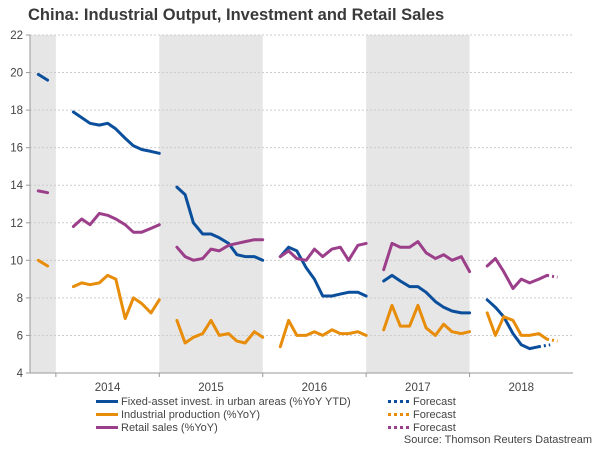 This screenshot has height=450, width=600. What do you see at coordinates (16, 111) in the screenshot?
I see `y-tick-label: 18` at bounding box center [16, 111].